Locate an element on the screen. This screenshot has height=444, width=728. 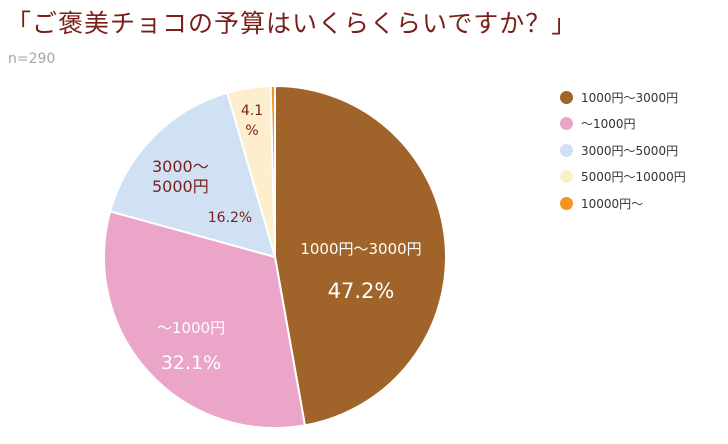
slice-value-label: 47.2% is located at coordinates (361, 291).